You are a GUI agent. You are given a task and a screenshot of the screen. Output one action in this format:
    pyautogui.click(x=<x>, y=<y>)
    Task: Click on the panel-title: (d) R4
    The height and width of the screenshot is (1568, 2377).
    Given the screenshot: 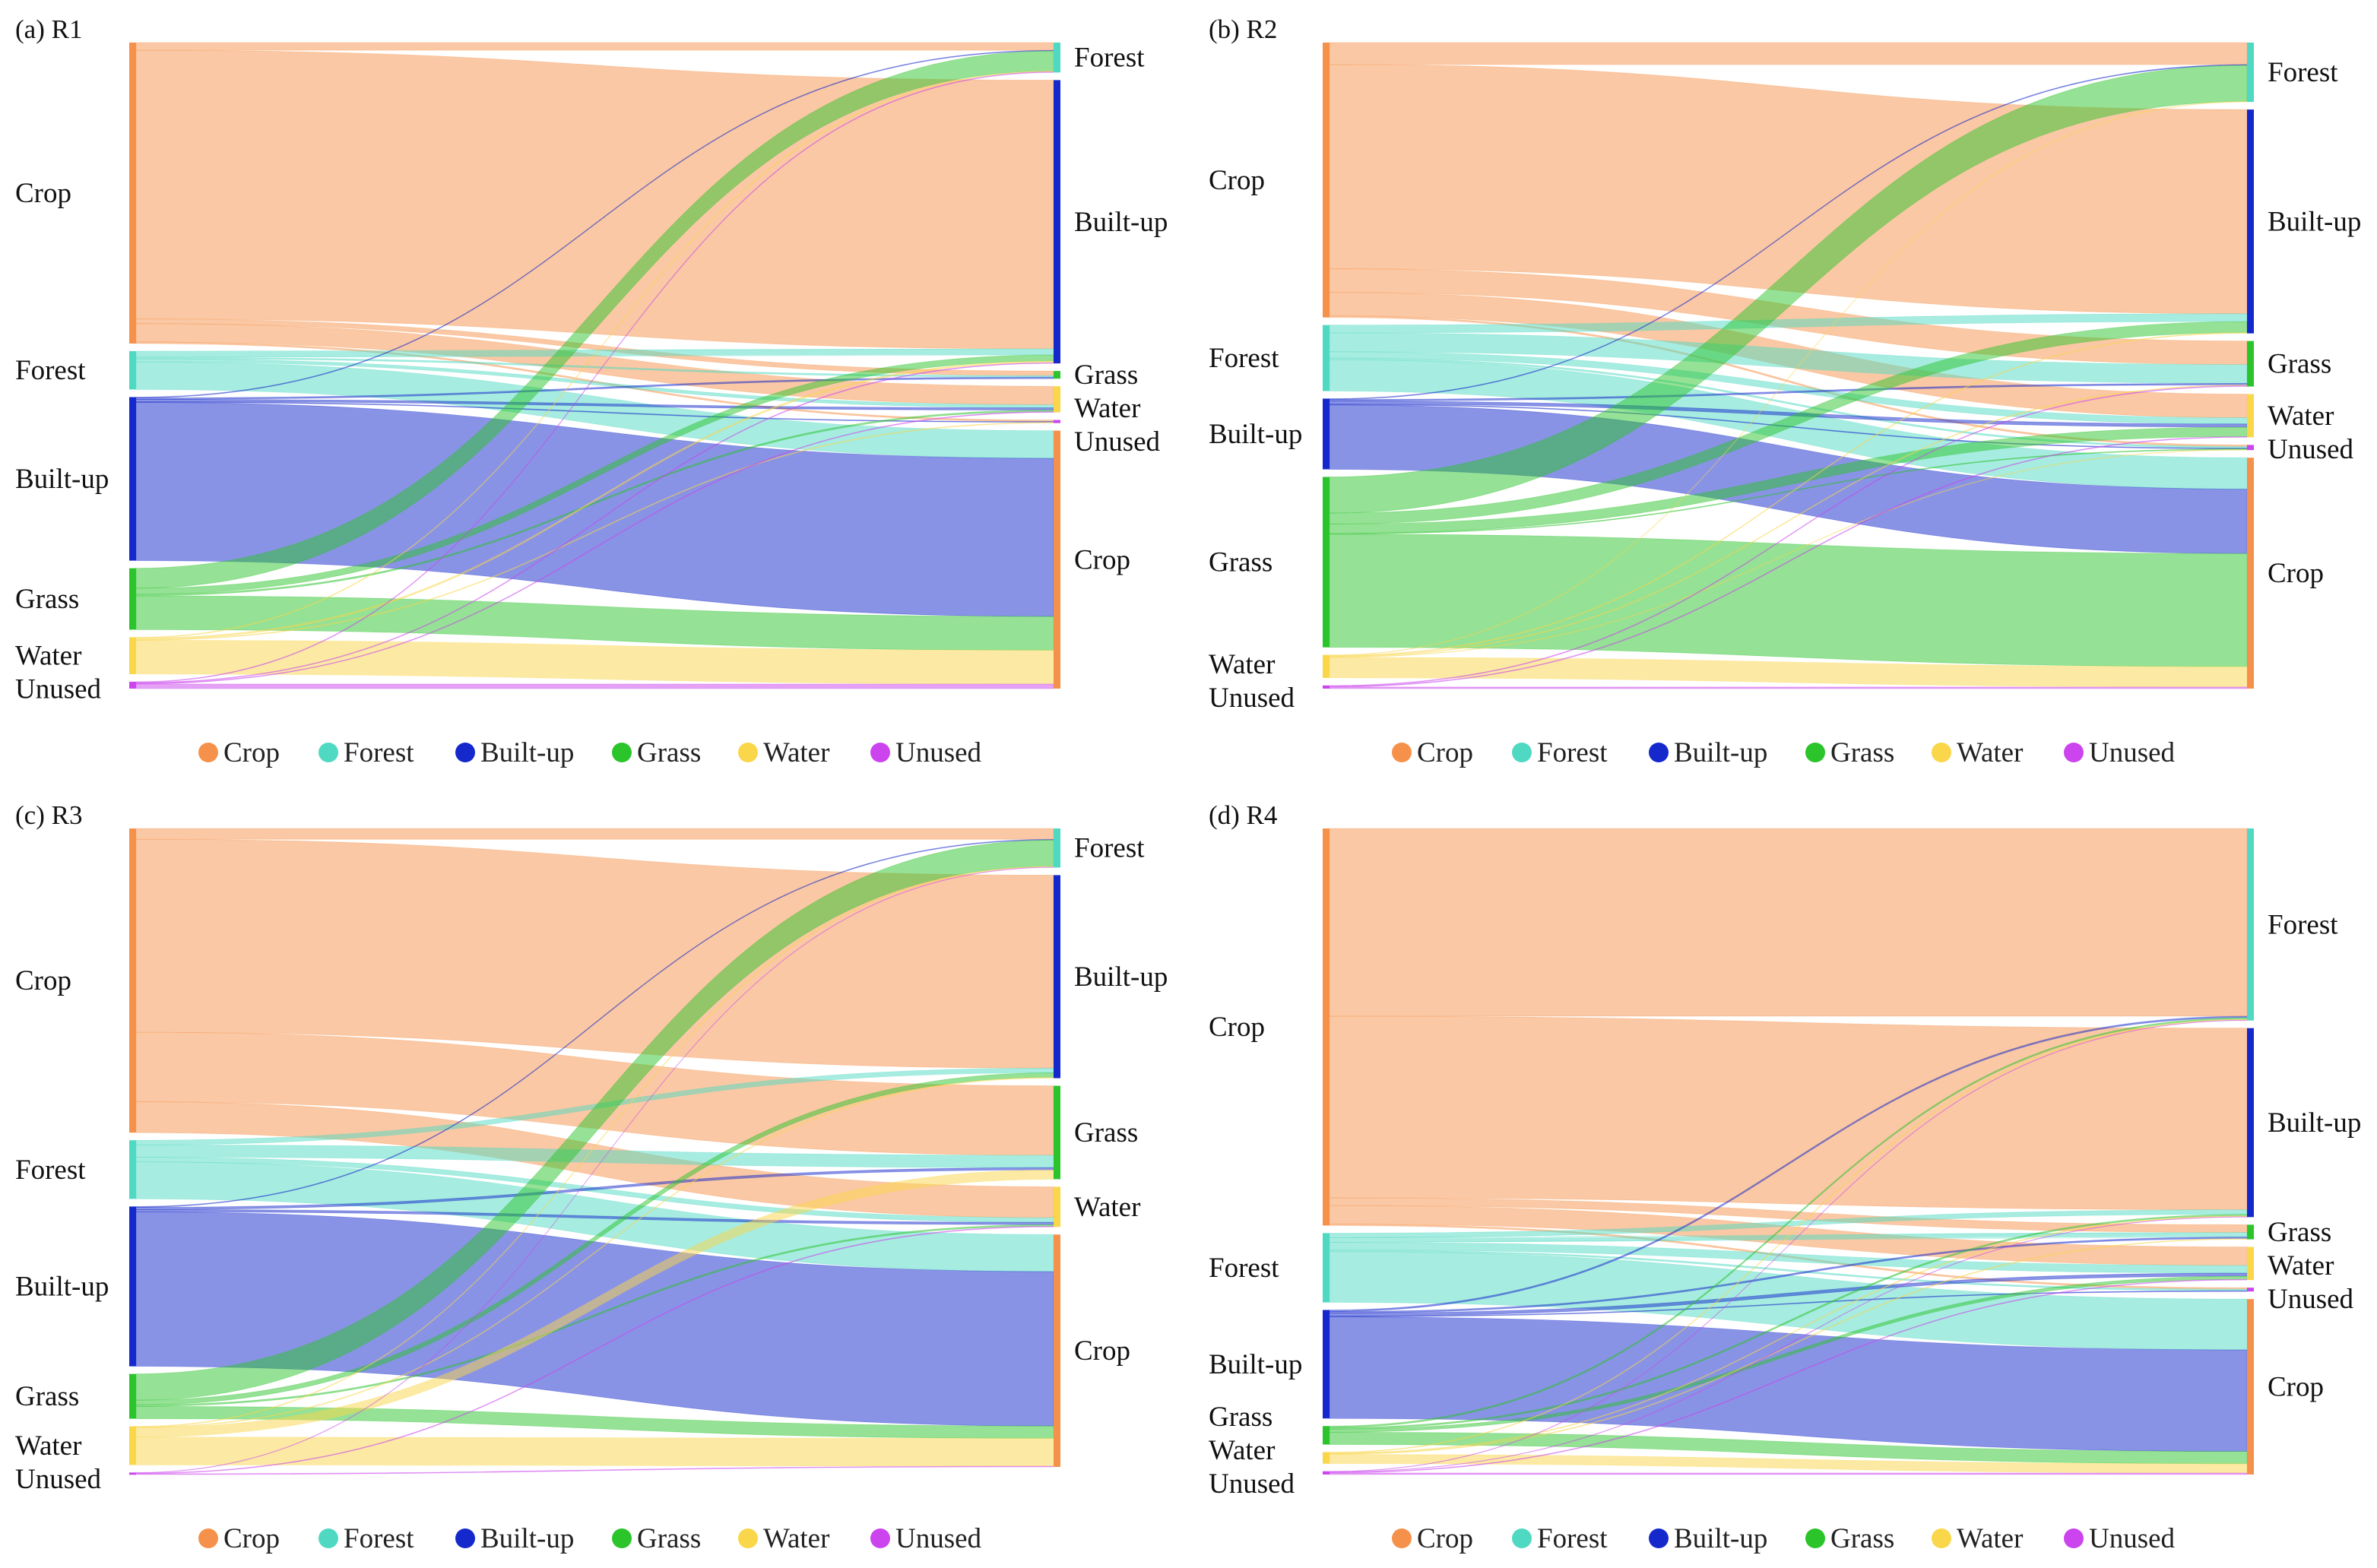 What is the action you would take?
    pyautogui.click(x=1243, y=815)
    